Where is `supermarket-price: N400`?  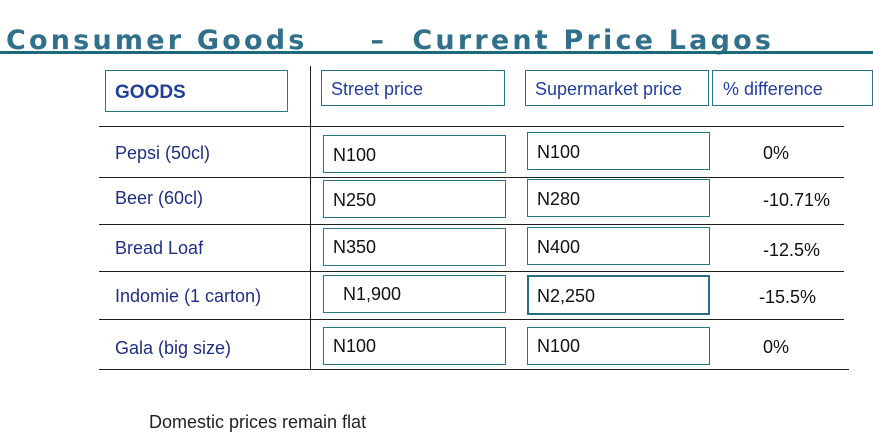 supermarket-price: N400 is located at coordinates (559, 247).